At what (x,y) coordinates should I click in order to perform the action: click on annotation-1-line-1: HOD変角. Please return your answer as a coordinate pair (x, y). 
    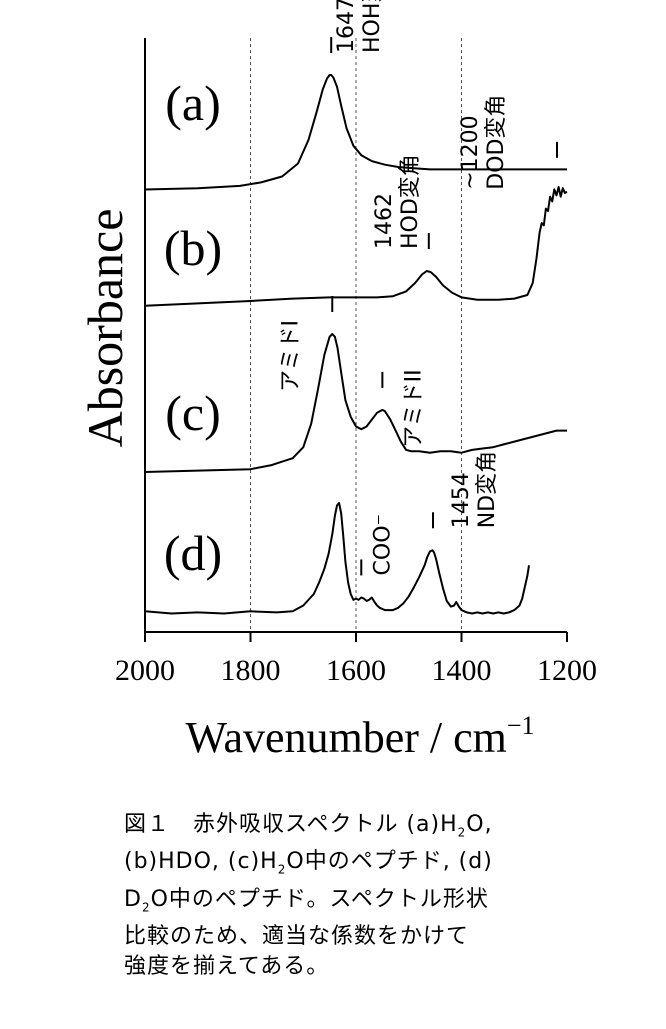
    Looking at the image, I should click on (410, 201).